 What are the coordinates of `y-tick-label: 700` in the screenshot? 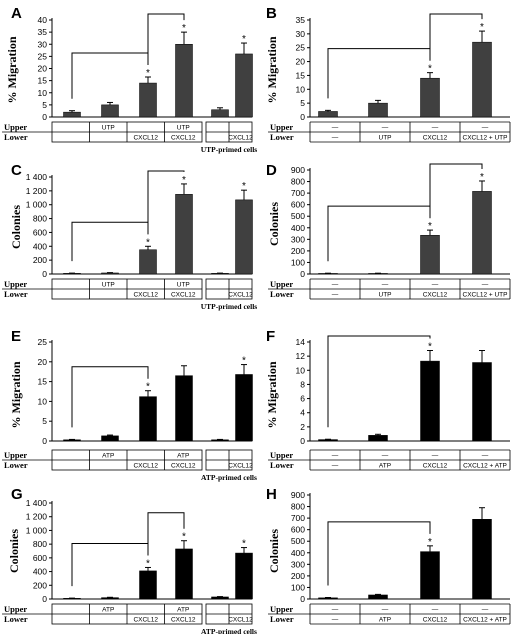 It's located at (298, 518).